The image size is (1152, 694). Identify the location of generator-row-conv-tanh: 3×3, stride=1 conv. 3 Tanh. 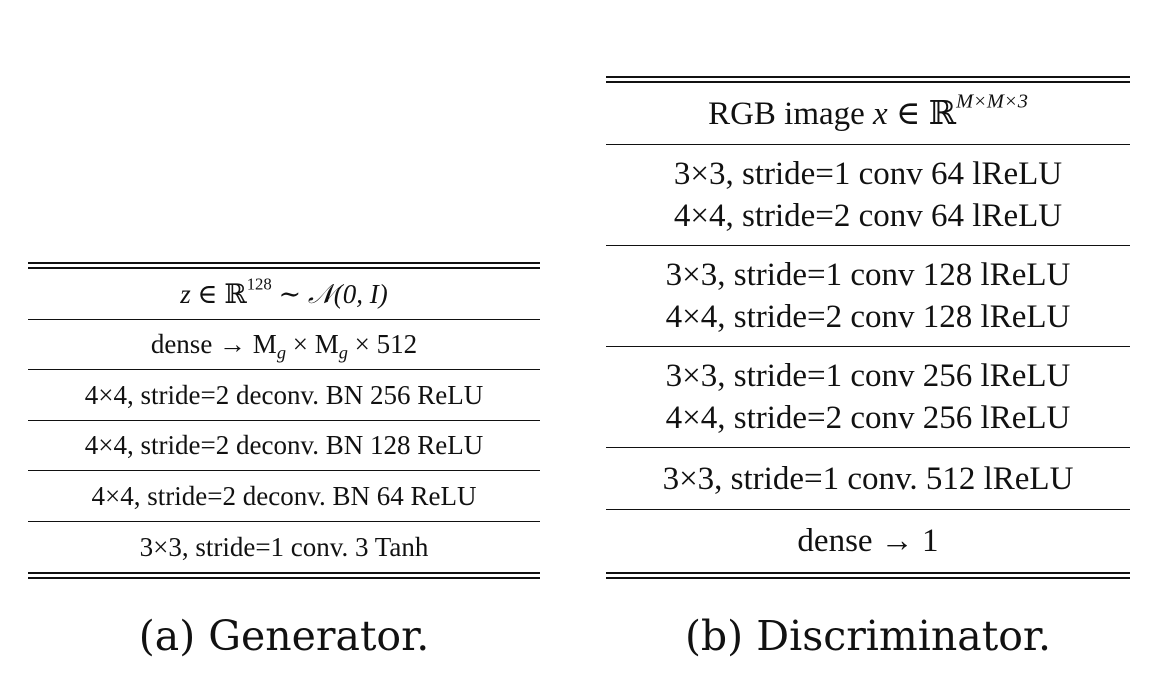
(284, 546).